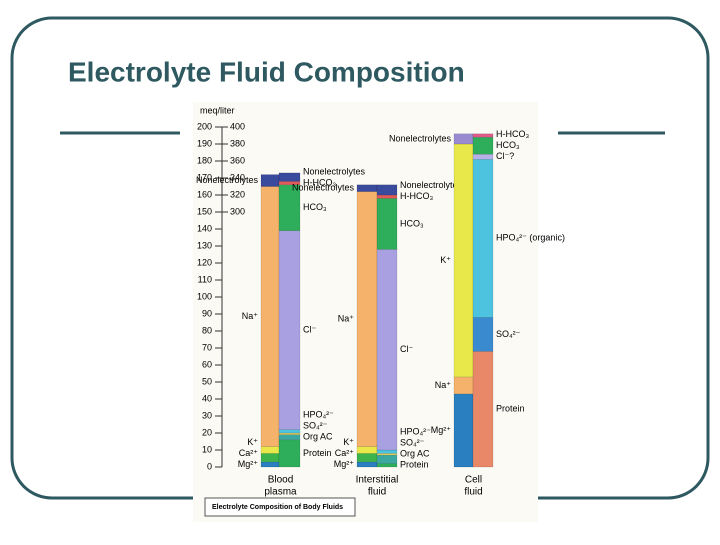  I want to click on y-tick-label: 0, so click(209, 466).